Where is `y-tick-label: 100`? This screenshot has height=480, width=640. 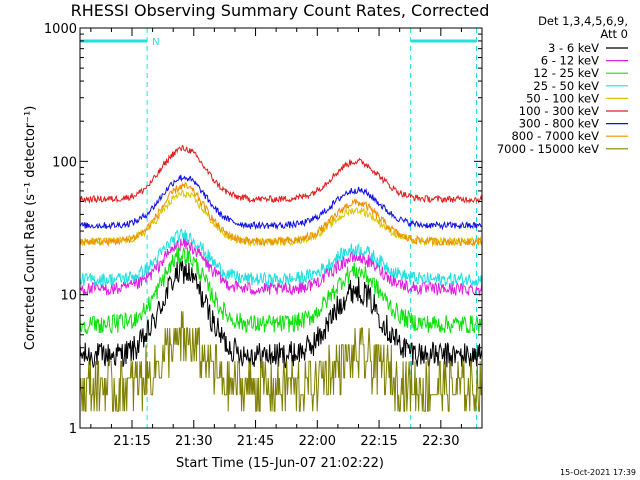 y-tick-label: 100 is located at coordinates (64, 162).